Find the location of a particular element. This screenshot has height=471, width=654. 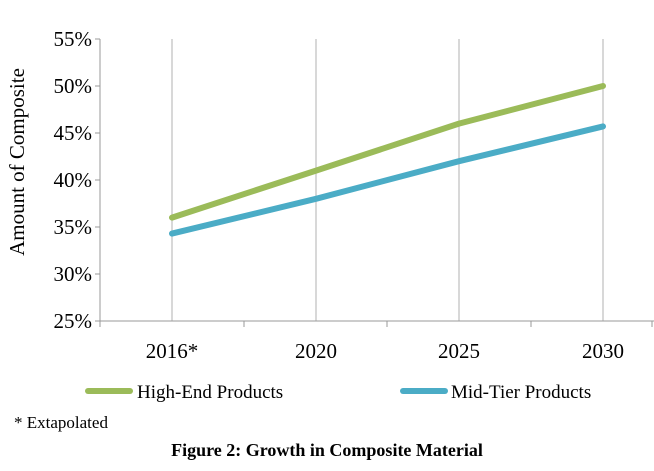

y-tick-label-0: 25% is located at coordinates (73, 321).